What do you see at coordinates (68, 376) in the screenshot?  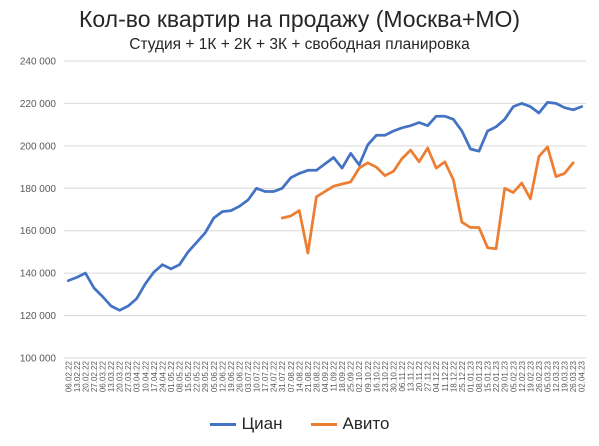 I see `x-tick-label: 06.02.22` at bounding box center [68, 376].